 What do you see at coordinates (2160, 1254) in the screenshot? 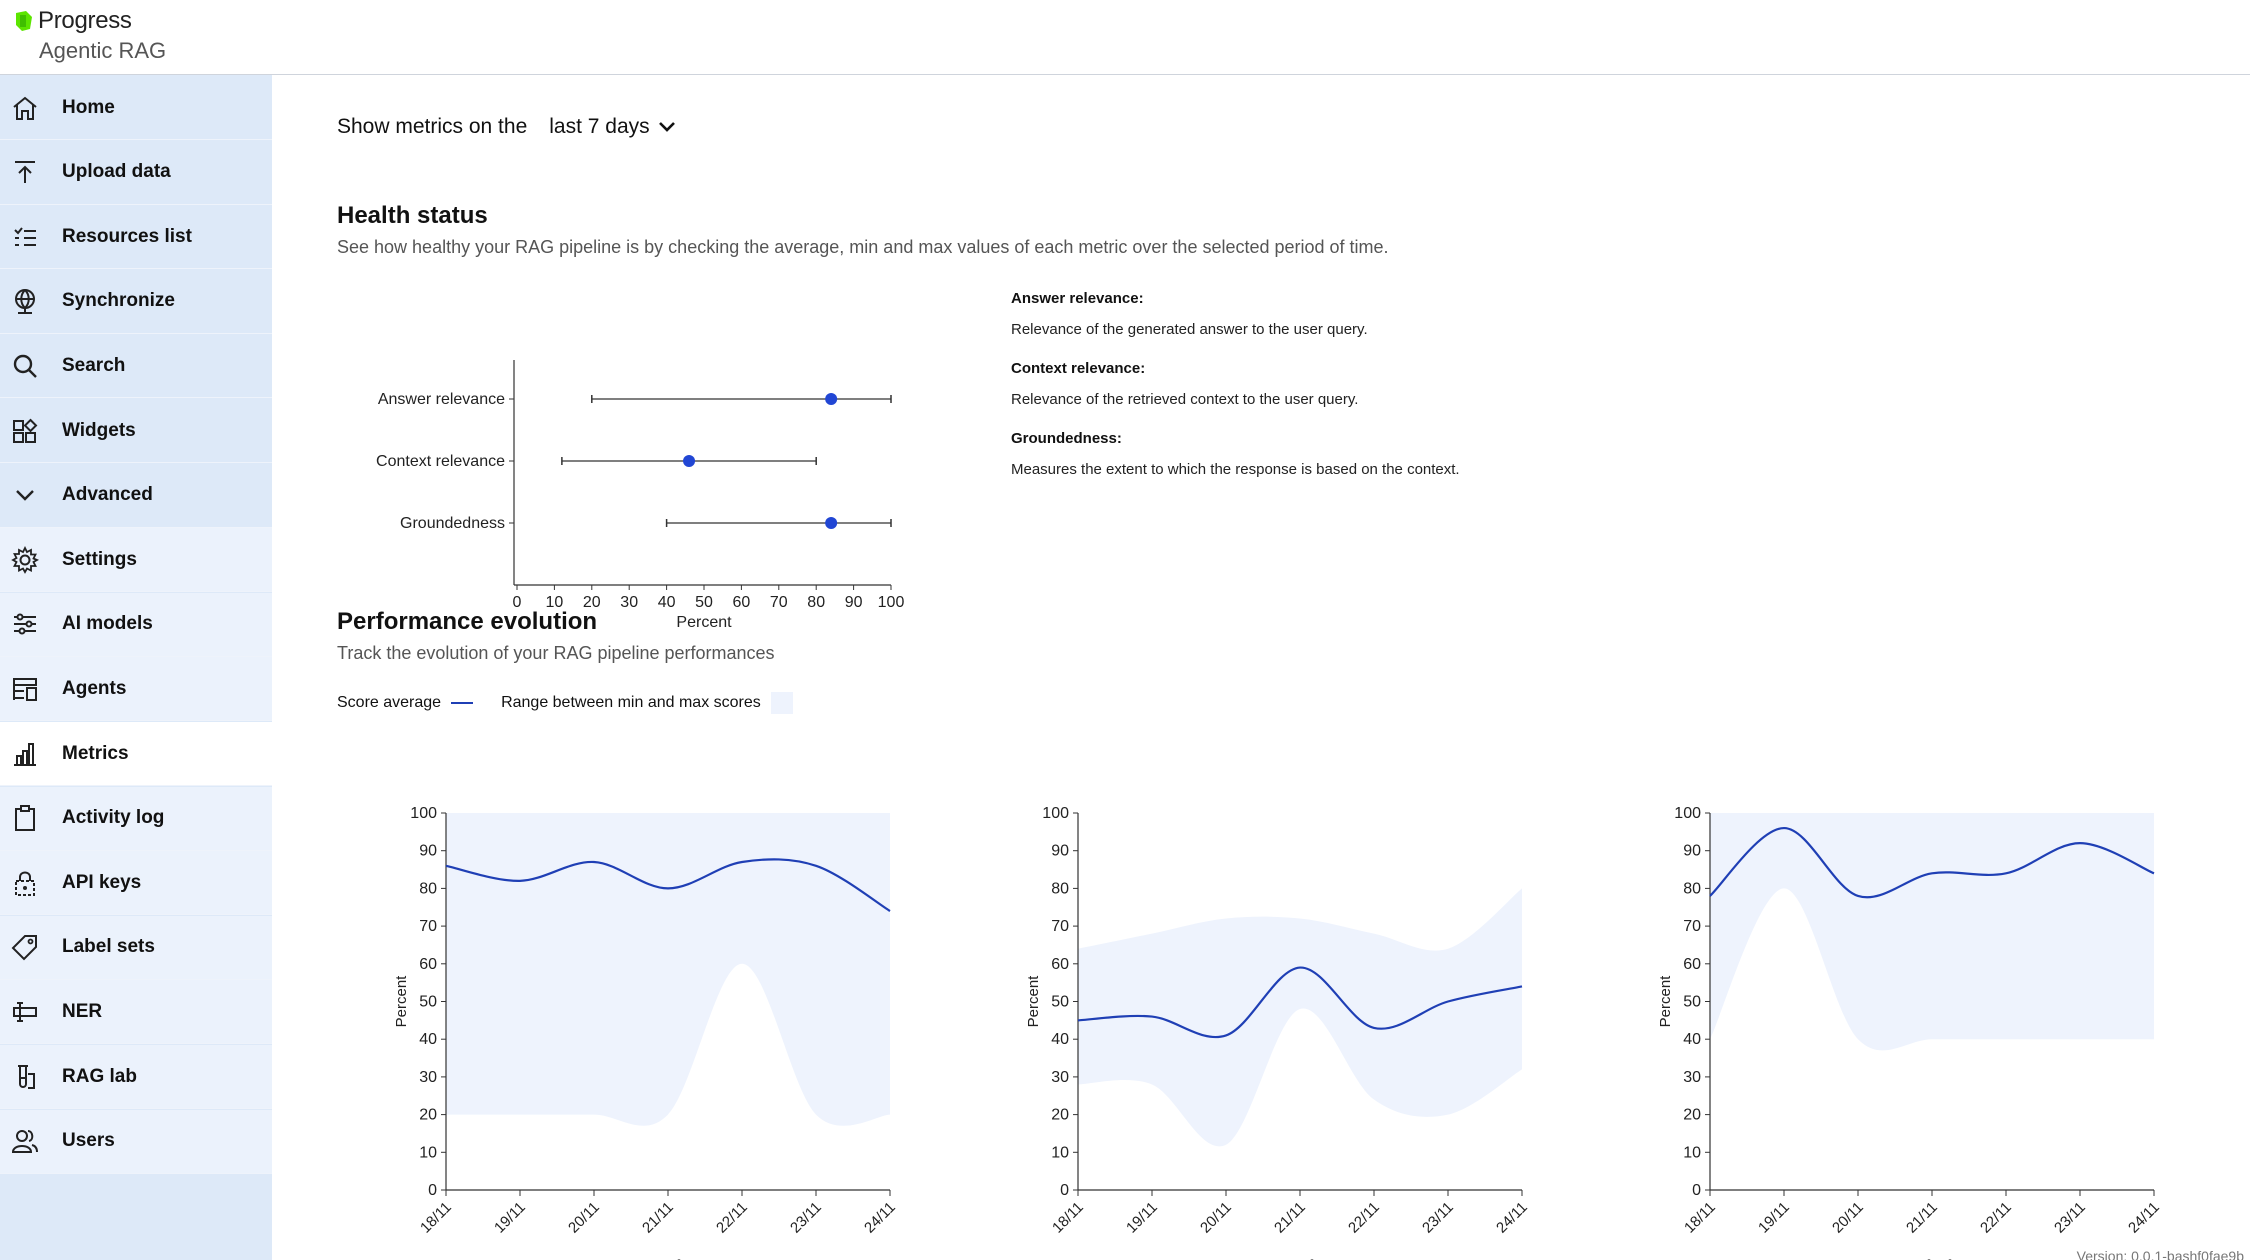
I see `version-text: Version: 0.0.1-bashf0fae9b` at bounding box center [2160, 1254].